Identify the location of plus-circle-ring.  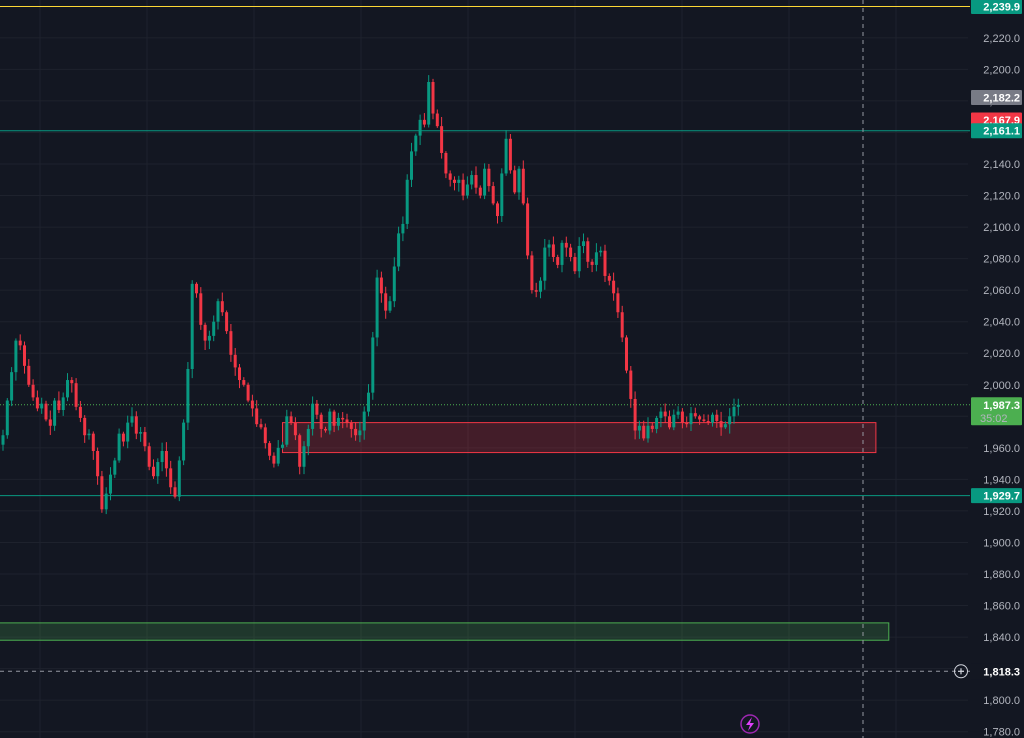
(961, 671).